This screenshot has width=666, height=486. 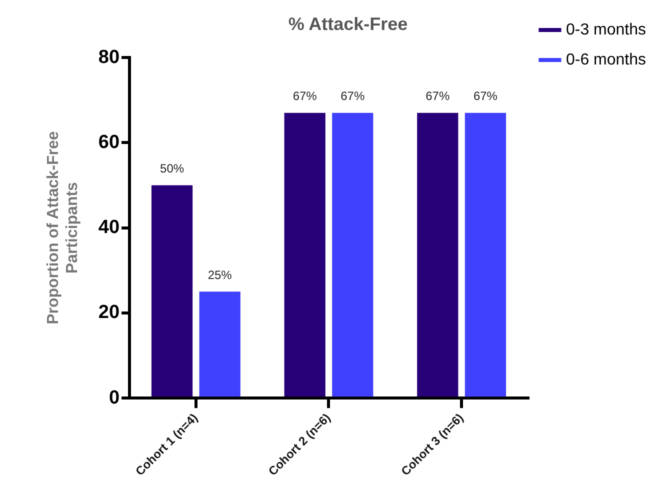 What do you see at coordinates (220, 275) in the screenshot?
I see `data-label: 25%` at bounding box center [220, 275].